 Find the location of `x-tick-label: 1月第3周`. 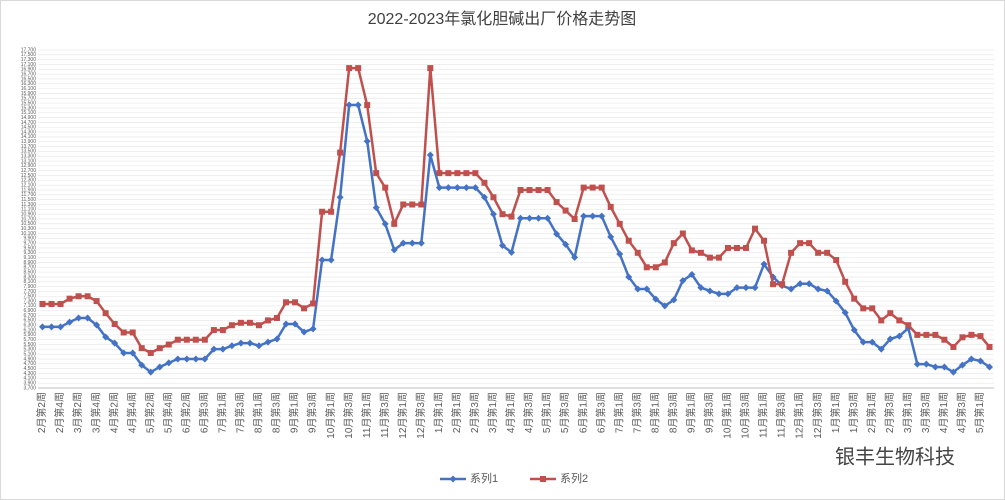

x-tick-label: 1月第3周 is located at coordinates (853, 412).